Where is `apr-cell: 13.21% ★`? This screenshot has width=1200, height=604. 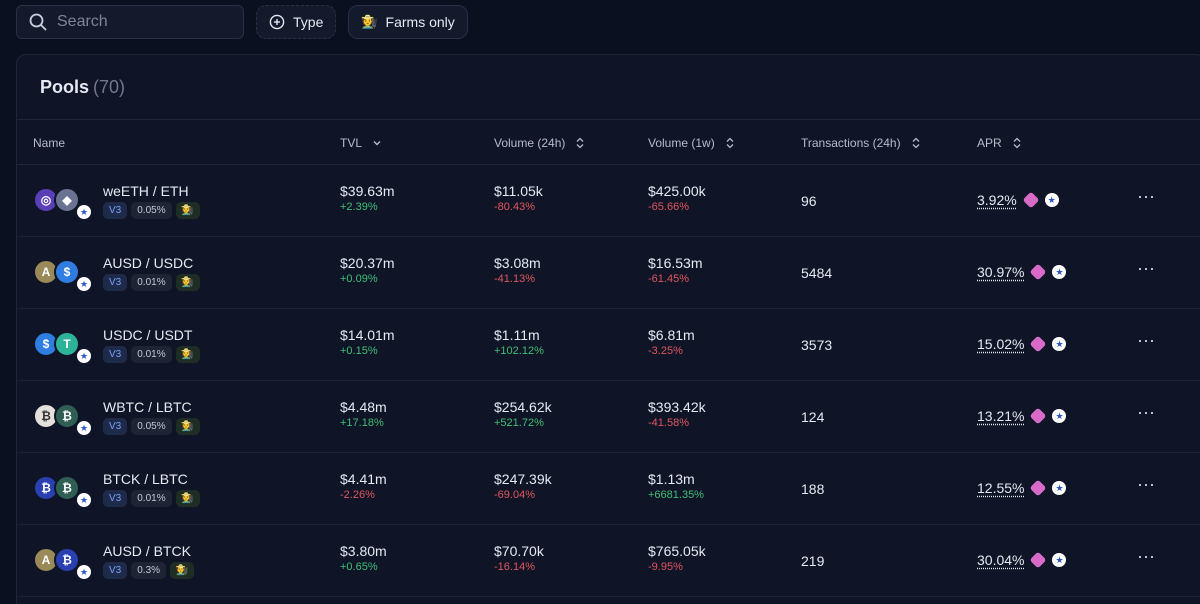 apr-cell: 13.21% ★ is located at coordinates (1021, 416).